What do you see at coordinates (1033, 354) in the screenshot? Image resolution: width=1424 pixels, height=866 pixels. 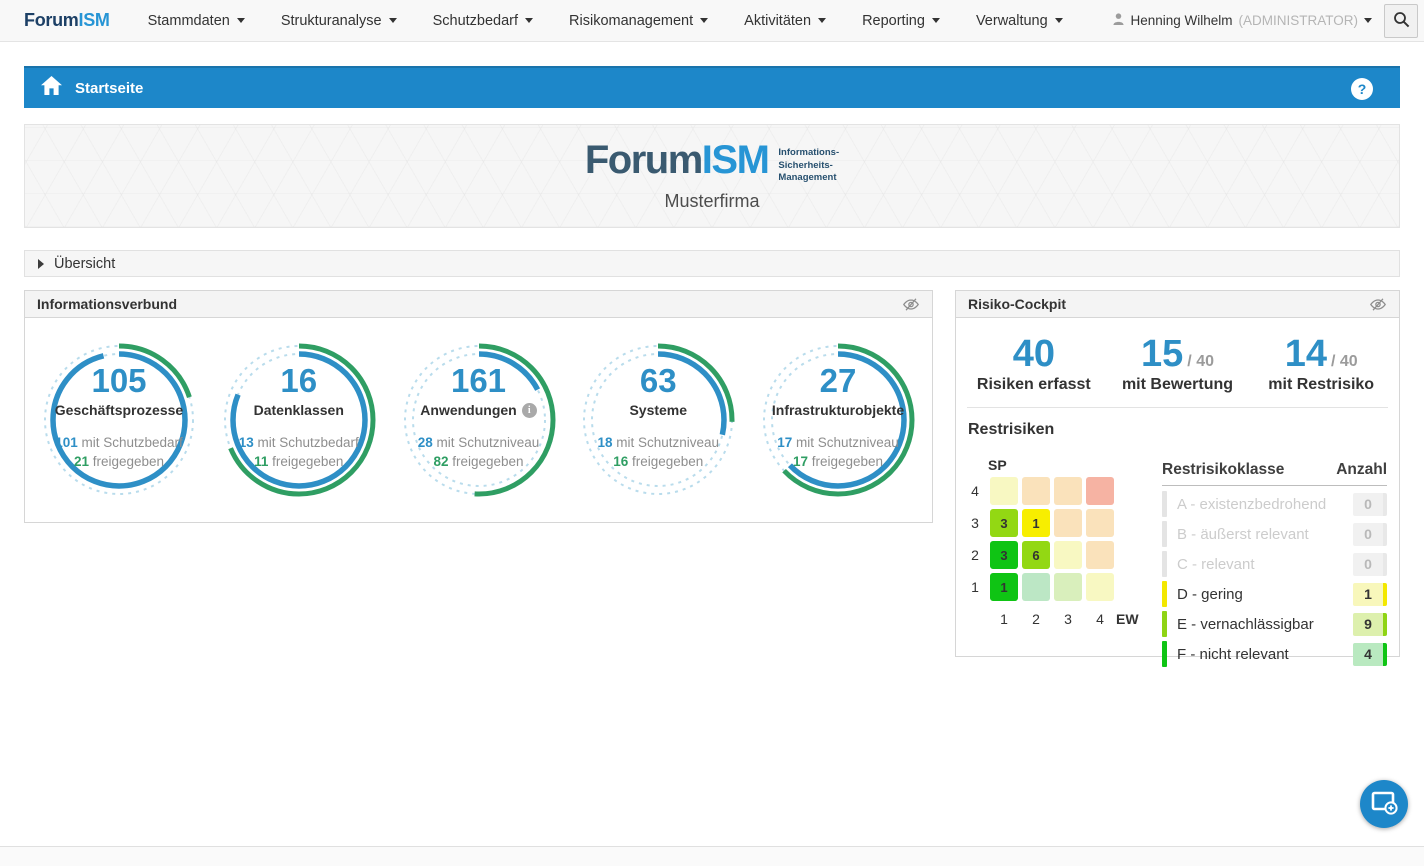 I see `kpi-value: 40` at bounding box center [1033, 354].